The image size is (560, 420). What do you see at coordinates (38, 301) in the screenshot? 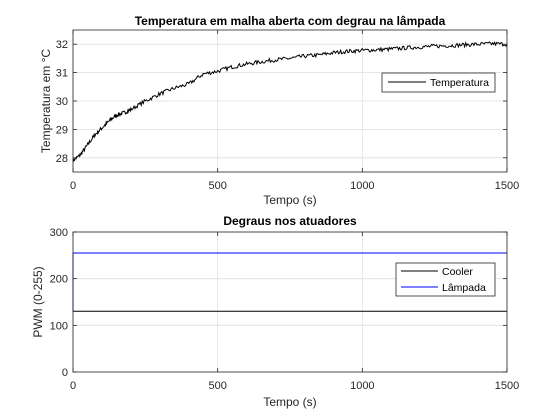
I see `y-axis-label: PWM (0-255)` at bounding box center [38, 301].